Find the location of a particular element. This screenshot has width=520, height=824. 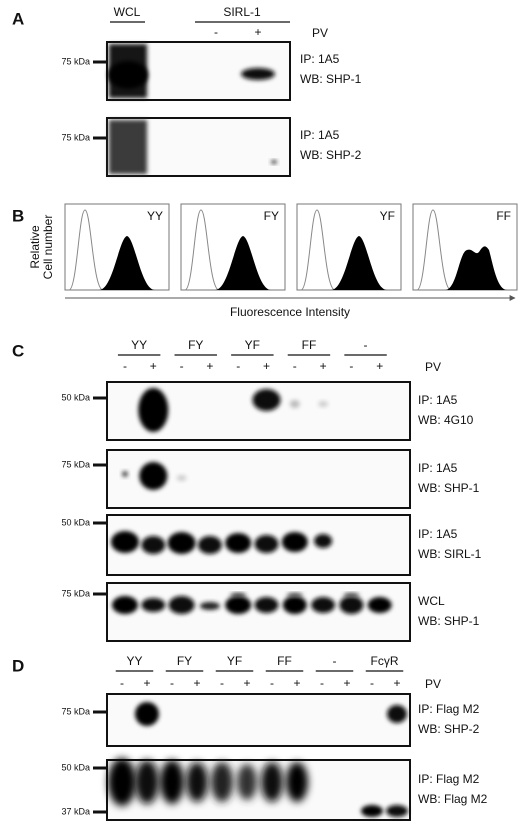

panel-label: D is located at coordinates (18, 665).